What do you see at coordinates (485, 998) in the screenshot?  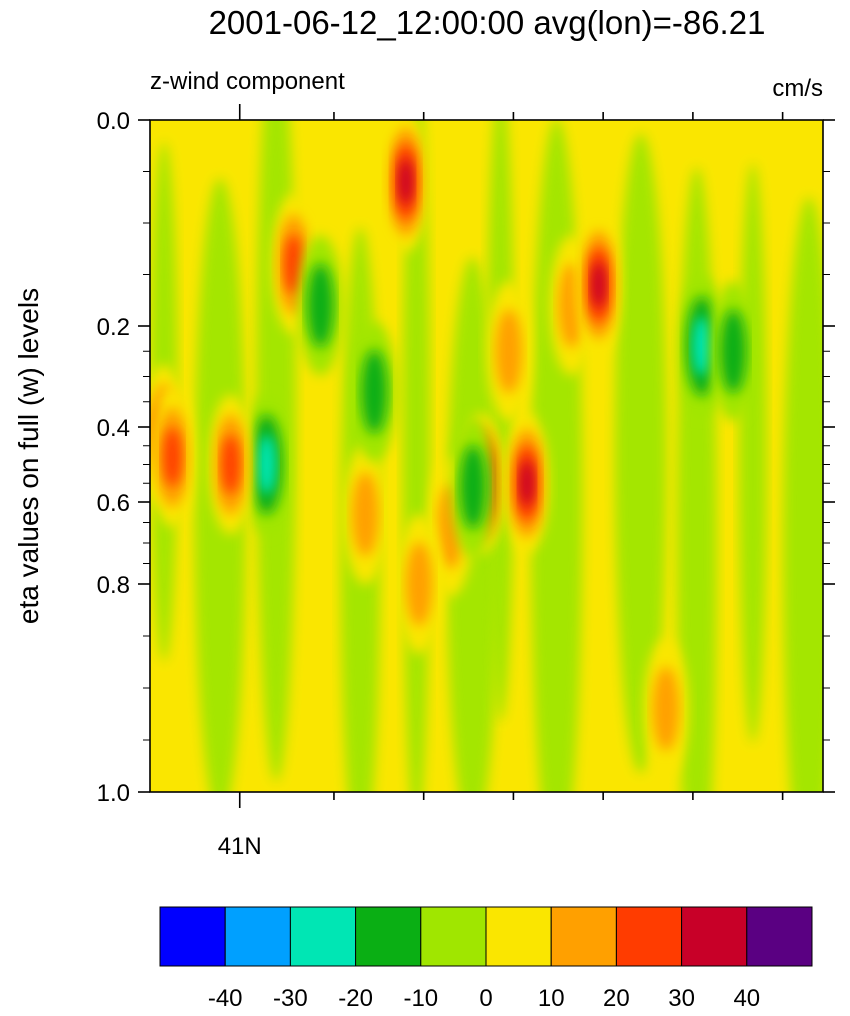 I see `colorbar-label: 0` at bounding box center [485, 998].